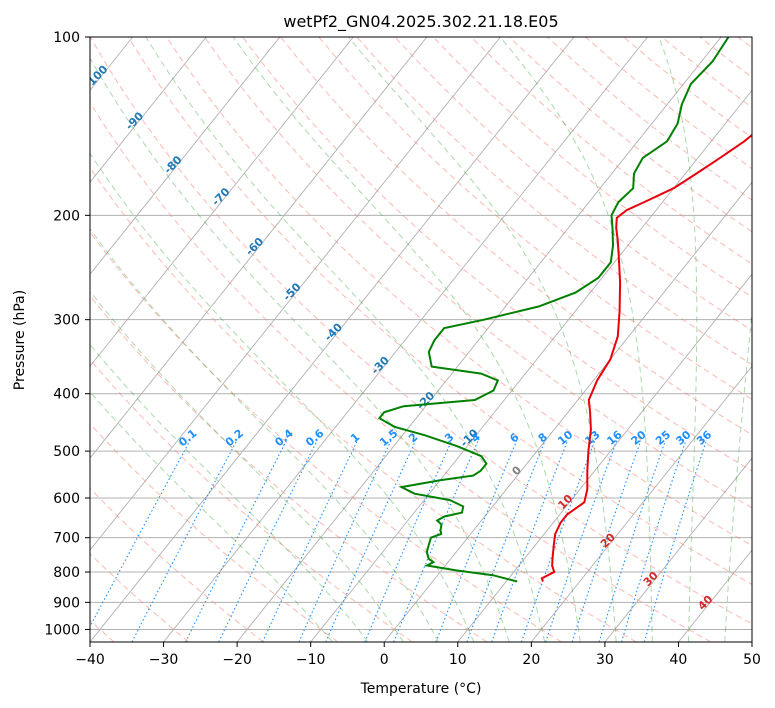 The height and width of the screenshot is (708, 775). Describe the element at coordinates (458, 660) in the screenshot. I see `x-tick-label: 10` at that location.